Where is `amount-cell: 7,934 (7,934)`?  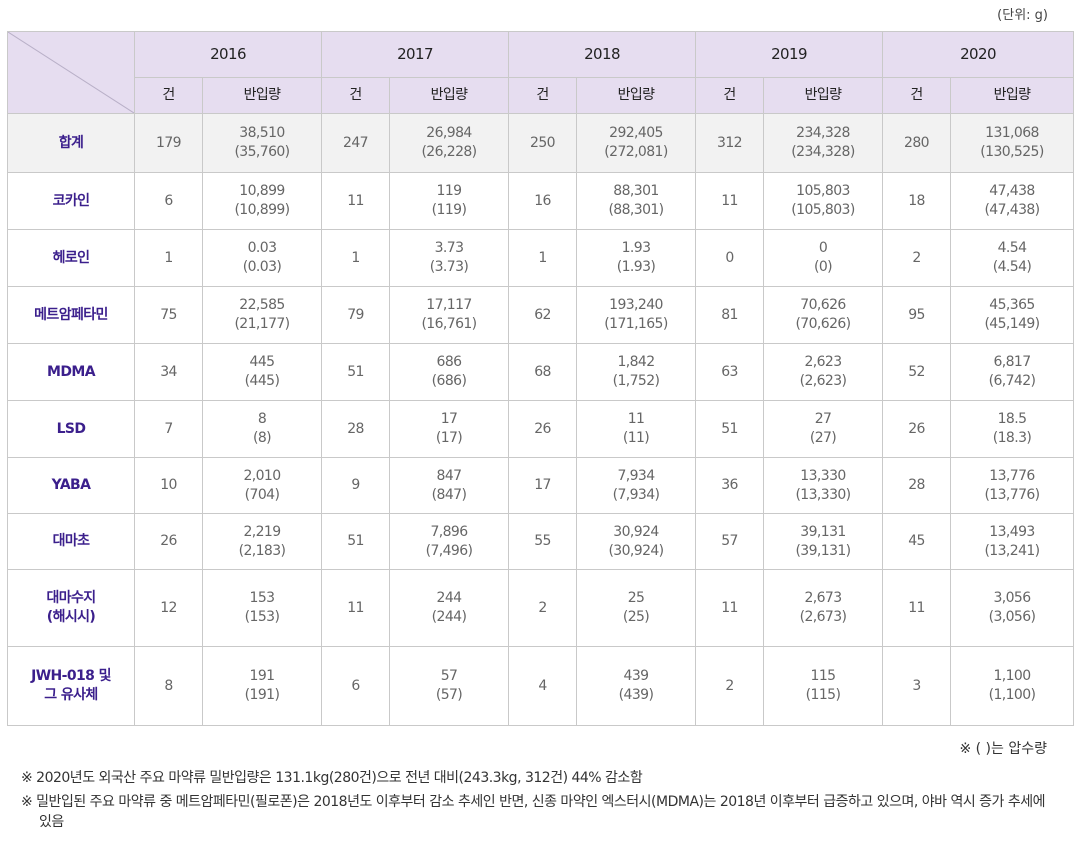 amount-cell: 7,934 (7,934) is located at coordinates (636, 485).